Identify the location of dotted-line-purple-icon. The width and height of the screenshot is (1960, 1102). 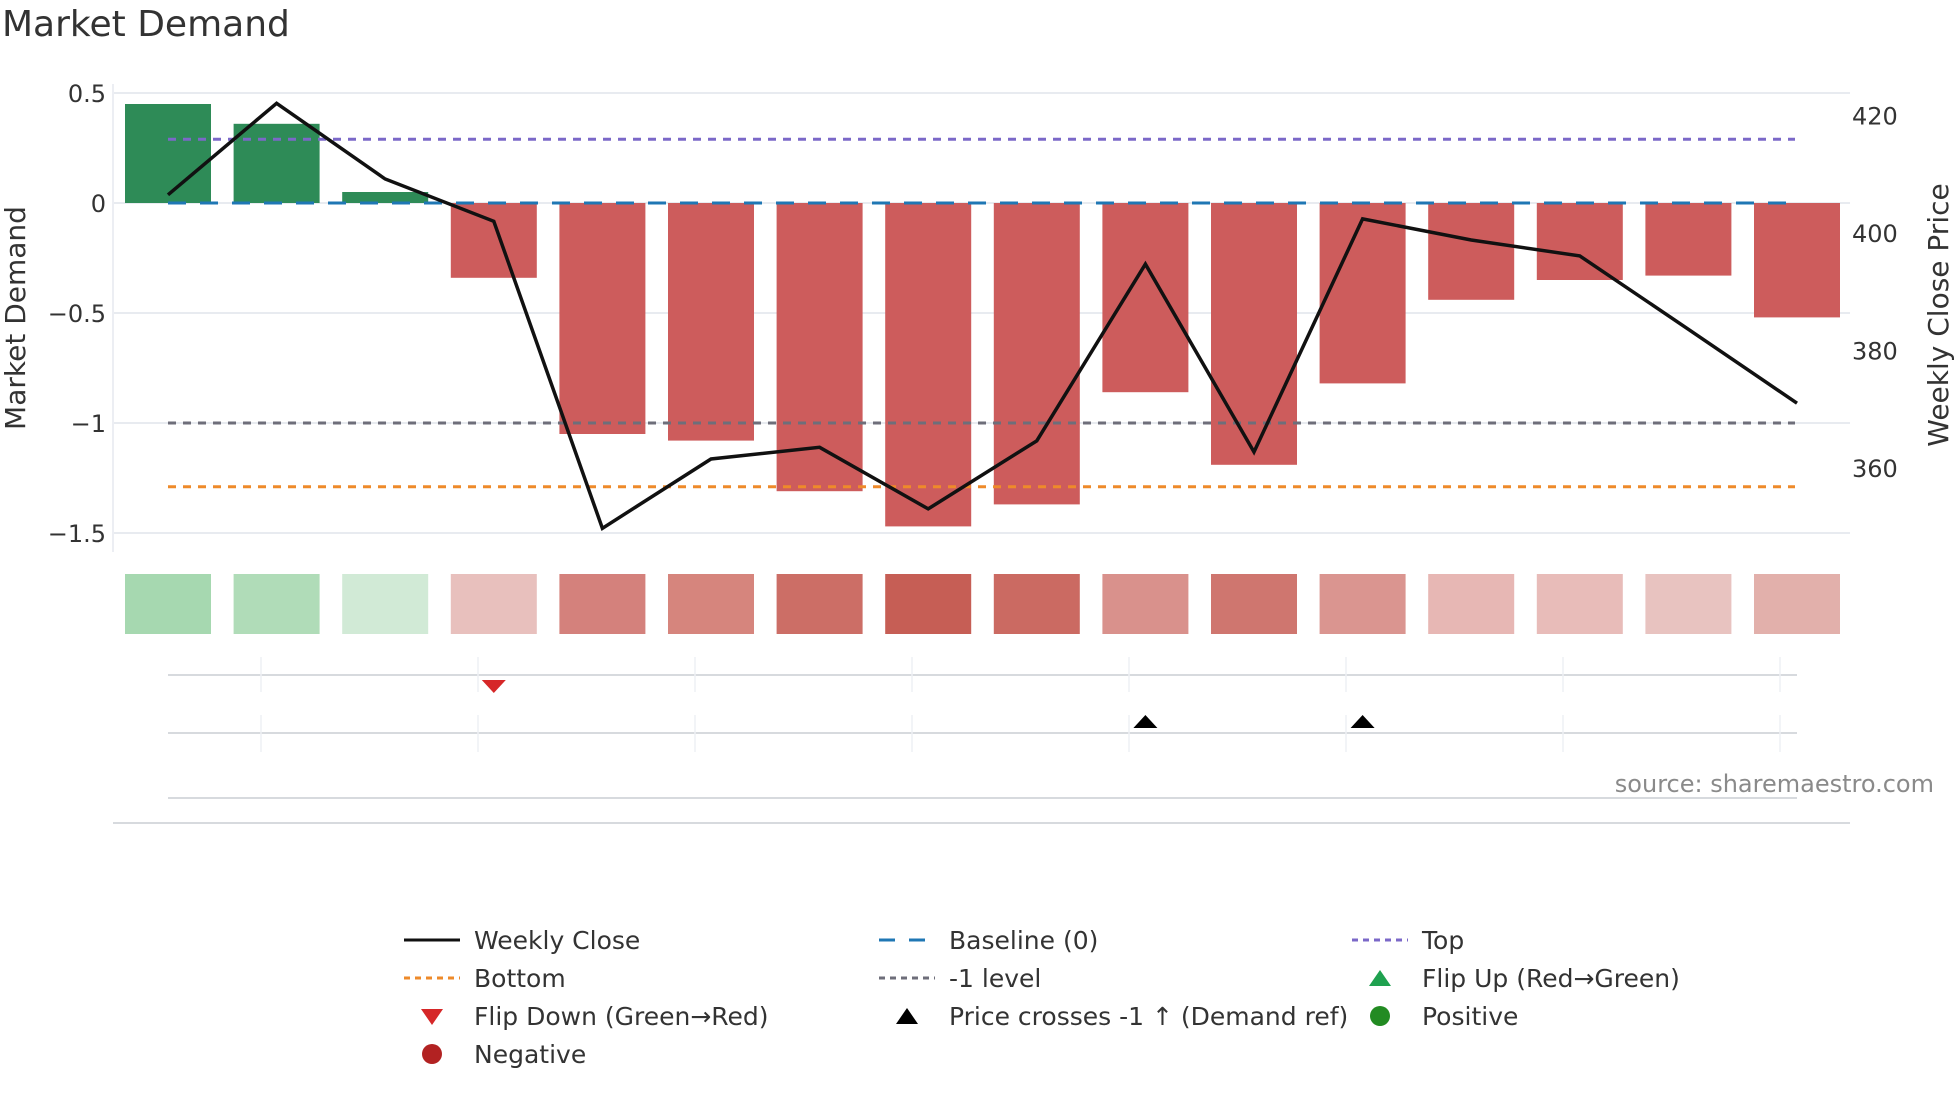
(1380, 940).